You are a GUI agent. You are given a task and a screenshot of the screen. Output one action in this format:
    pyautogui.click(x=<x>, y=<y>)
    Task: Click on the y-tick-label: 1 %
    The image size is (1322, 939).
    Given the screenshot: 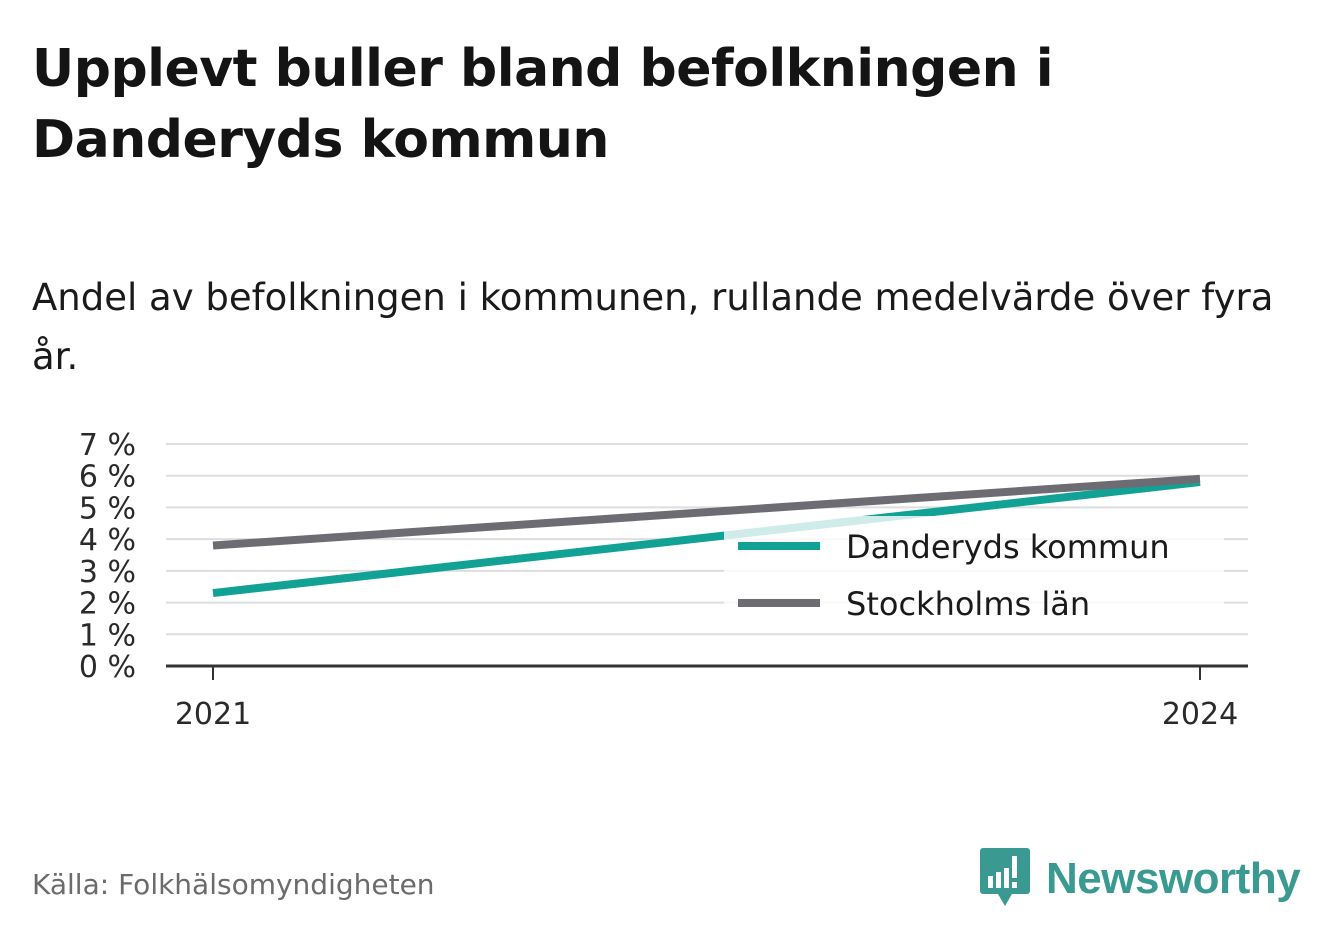 What is the action you would take?
    pyautogui.click(x=107, y=635)
    